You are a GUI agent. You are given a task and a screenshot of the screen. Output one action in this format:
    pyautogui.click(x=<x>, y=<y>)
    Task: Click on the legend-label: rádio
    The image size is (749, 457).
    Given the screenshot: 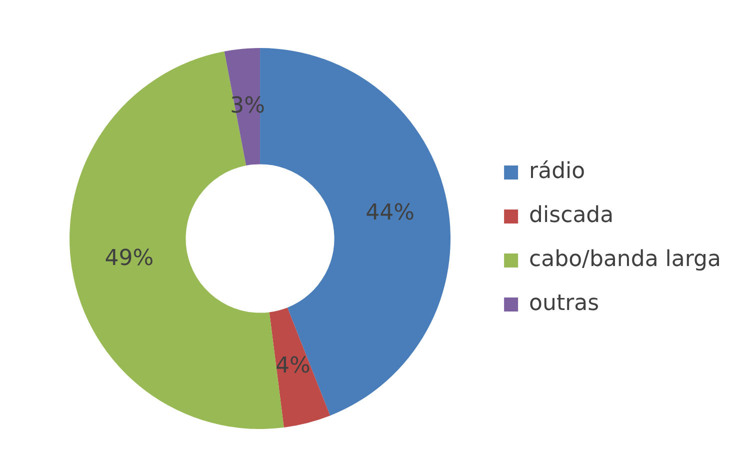 What is the action you would take?
    pyautogui.click(x=557, y=171)
    